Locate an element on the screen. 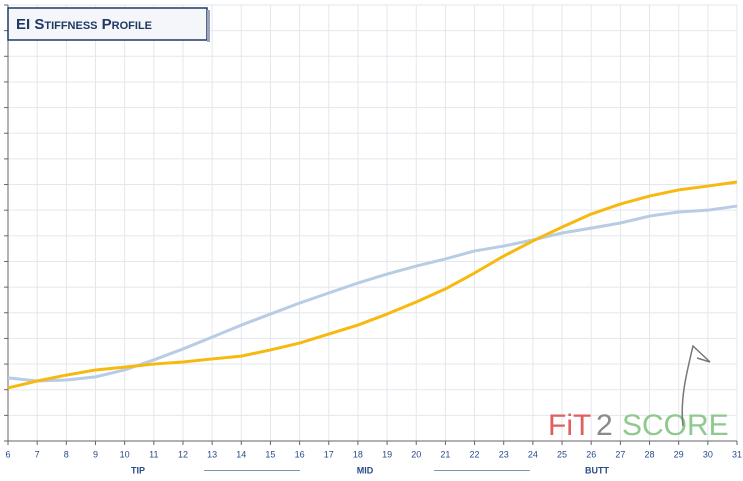  x-tick-label: 26 is located at coordinates (591, 454).